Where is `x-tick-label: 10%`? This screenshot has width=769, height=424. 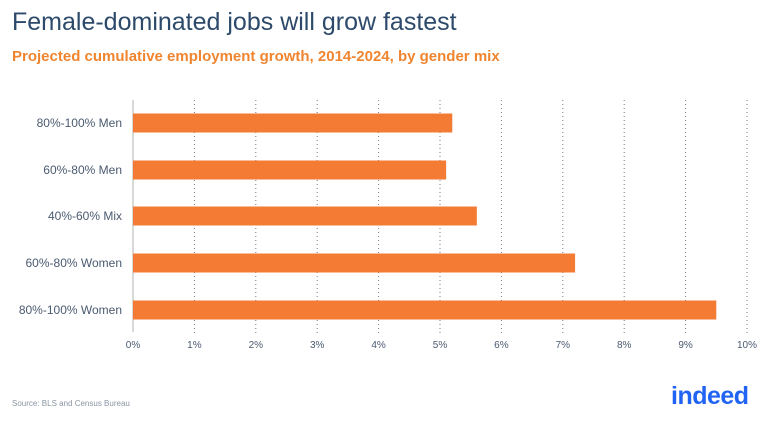 x-tick-label: 10% is located at coordinates (747, 345).